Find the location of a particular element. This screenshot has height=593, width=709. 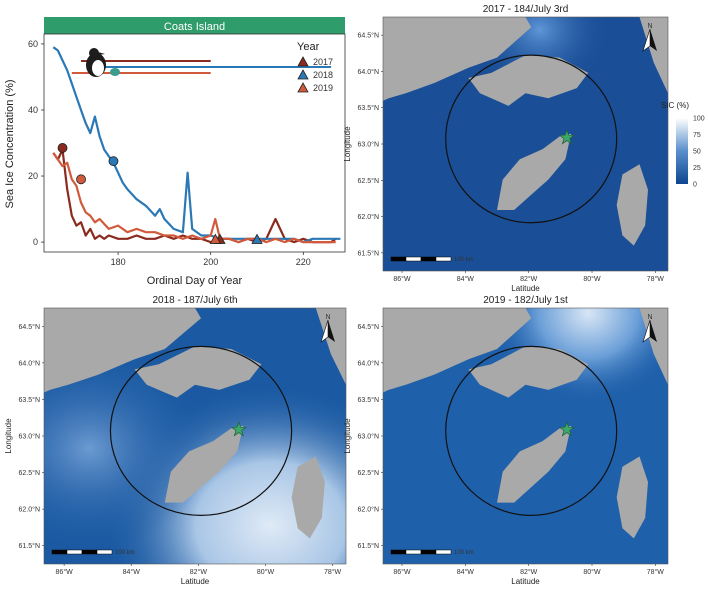

facet-title: Coats Island is located at coordinates (194, 27).